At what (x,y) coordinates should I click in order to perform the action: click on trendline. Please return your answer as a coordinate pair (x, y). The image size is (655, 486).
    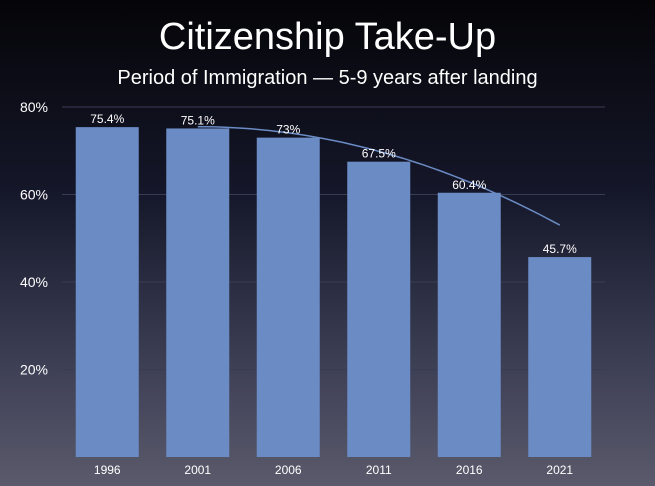
    Looking at the image, I should click on (379, 175).